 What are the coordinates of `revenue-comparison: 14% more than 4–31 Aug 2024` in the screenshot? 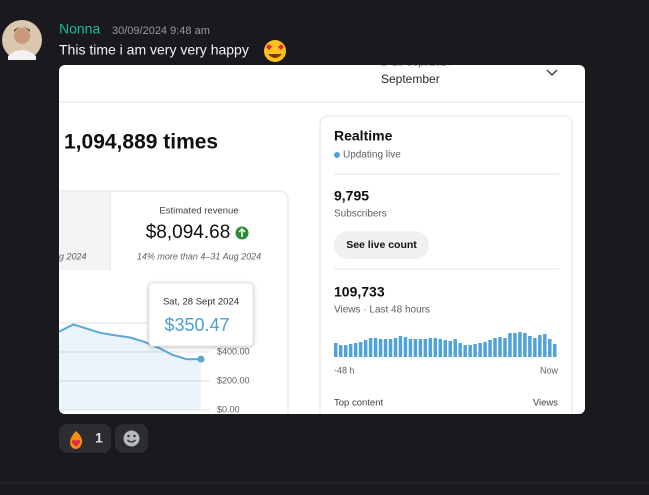 It's located at (199, 256).